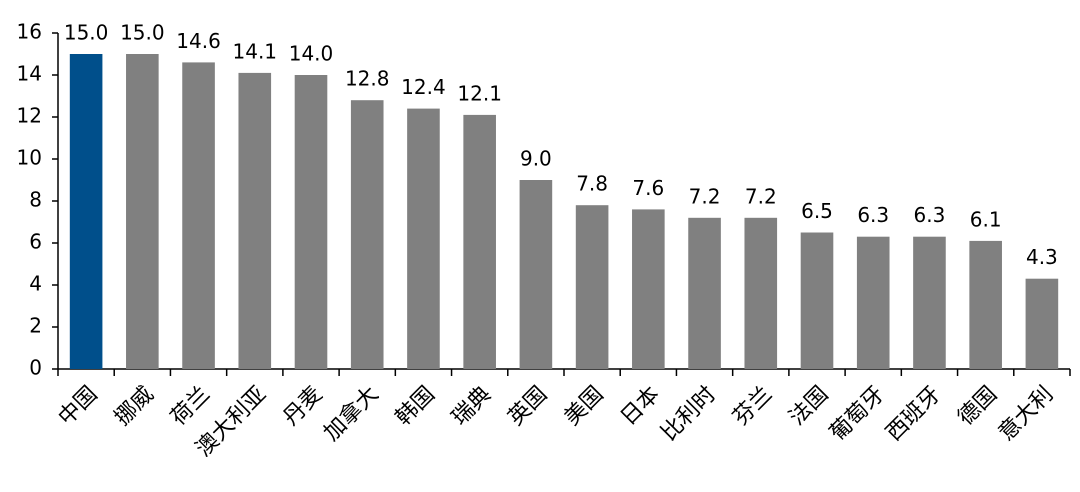  What do you see at coordinates (584, 406) in the screenshot?
I see `x-tick-label: 美国` at bounding box center [584, 406].